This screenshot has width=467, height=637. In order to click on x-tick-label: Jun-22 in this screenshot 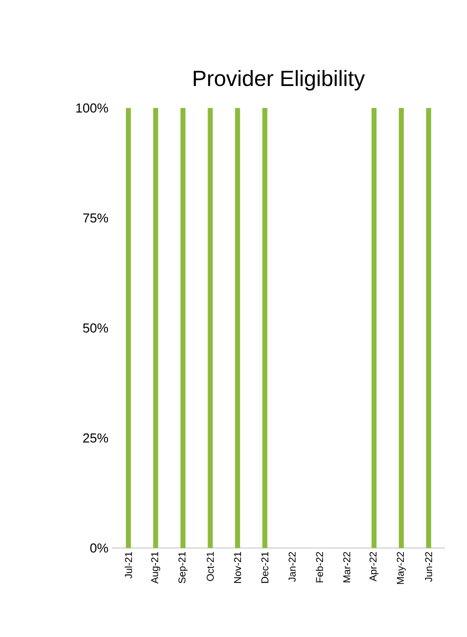, I will do `click(428, 567)`.